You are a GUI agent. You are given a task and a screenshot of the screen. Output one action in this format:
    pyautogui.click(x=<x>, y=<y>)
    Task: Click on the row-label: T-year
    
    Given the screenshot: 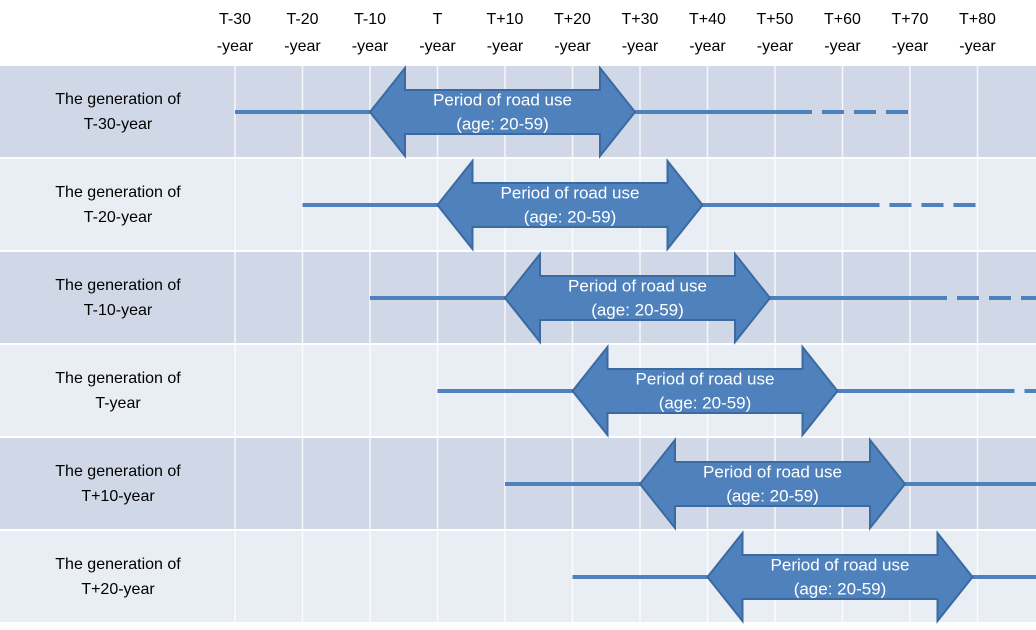 What is the action you would take?
    pyautogui.click(x=118, y=403)
    